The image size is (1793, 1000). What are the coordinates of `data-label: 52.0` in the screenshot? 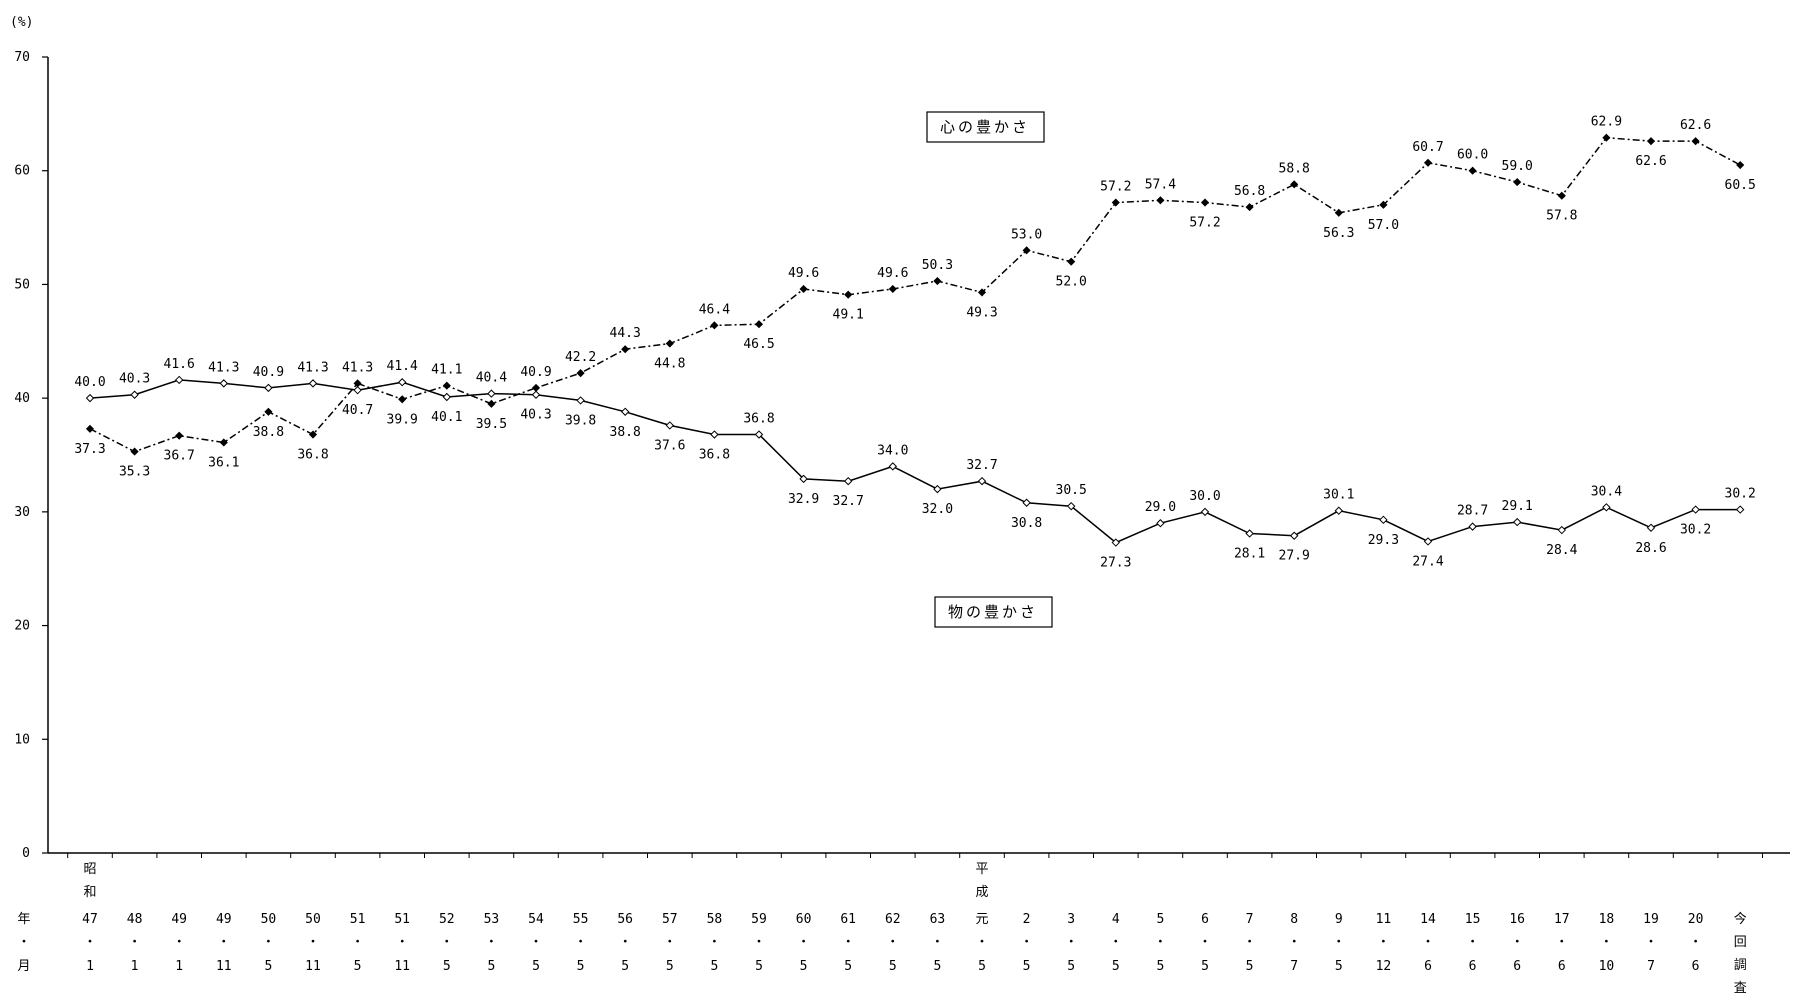 It's located at (1071, 282).